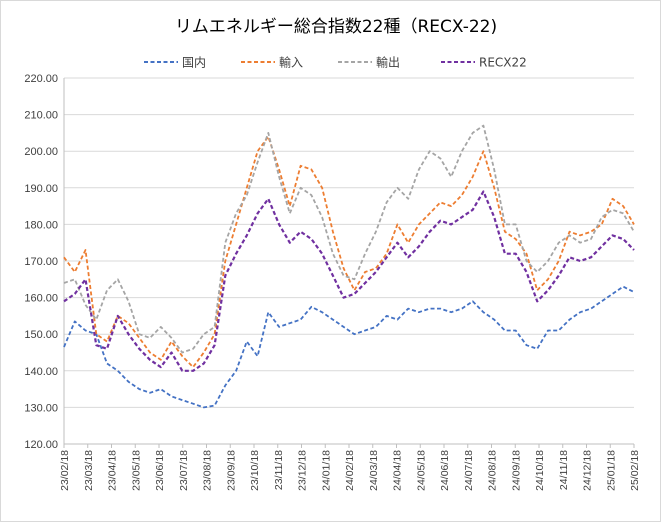  Describe the element at coordinates (469, 470) in the screenshot. I see `x-tick-label: 24/07/18` at that location.